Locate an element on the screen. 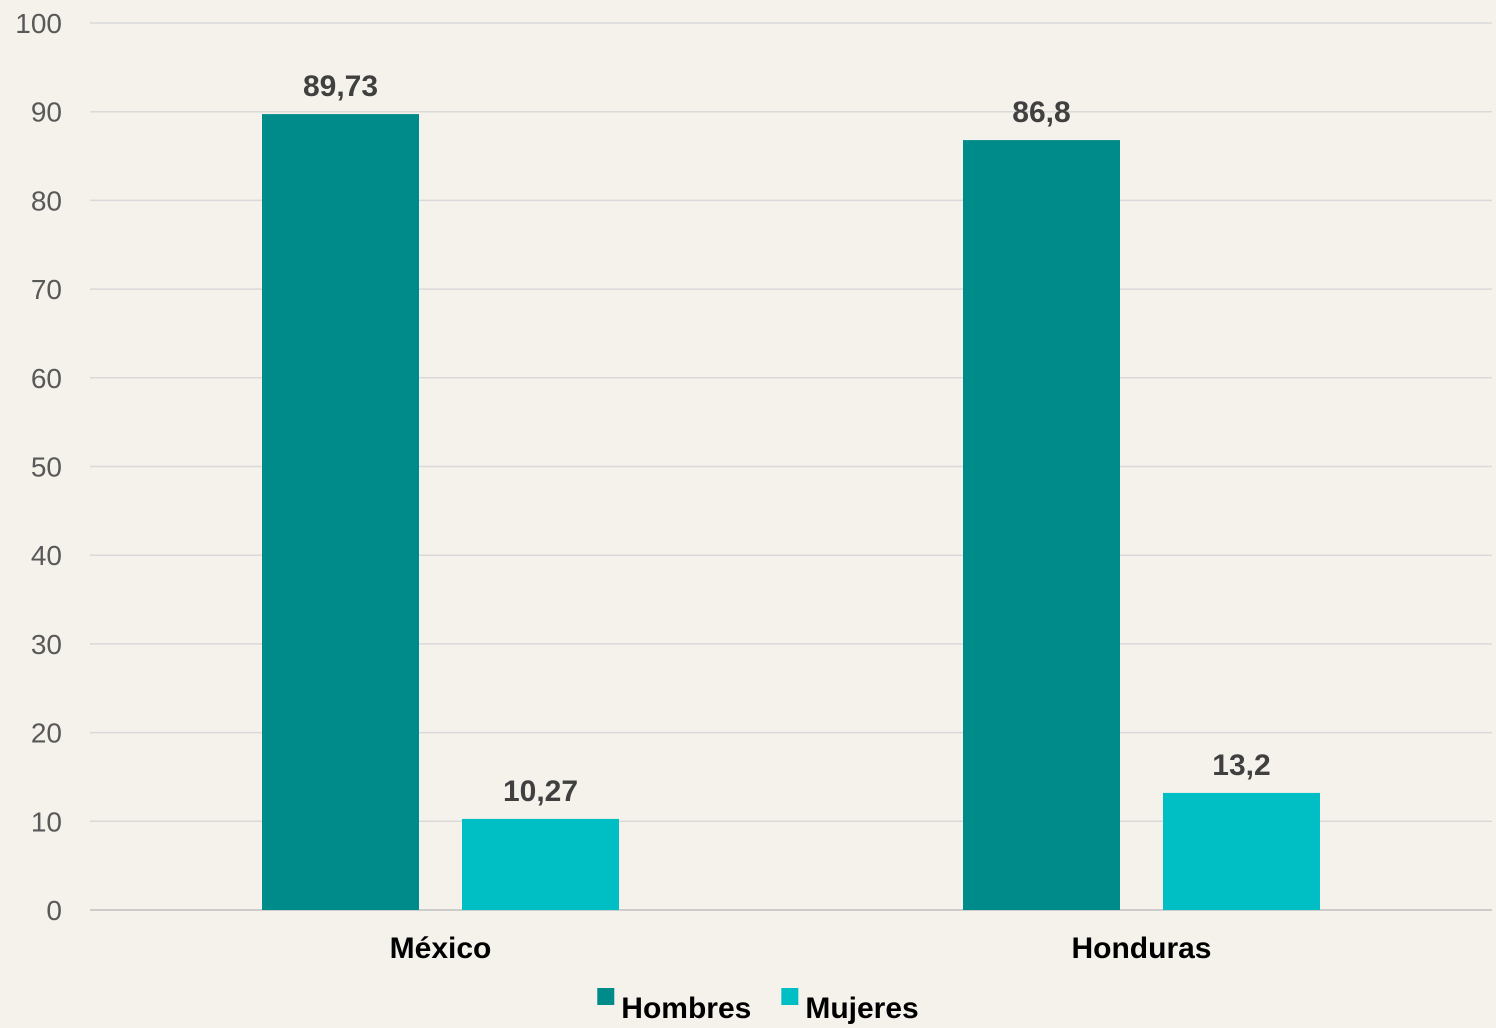  data-label: 10,27 is located at coordinates (540, 791).